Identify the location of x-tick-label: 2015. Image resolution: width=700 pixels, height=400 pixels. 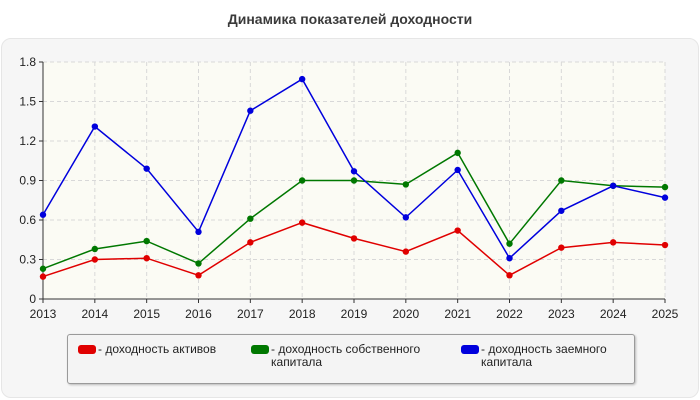
(146, 314).